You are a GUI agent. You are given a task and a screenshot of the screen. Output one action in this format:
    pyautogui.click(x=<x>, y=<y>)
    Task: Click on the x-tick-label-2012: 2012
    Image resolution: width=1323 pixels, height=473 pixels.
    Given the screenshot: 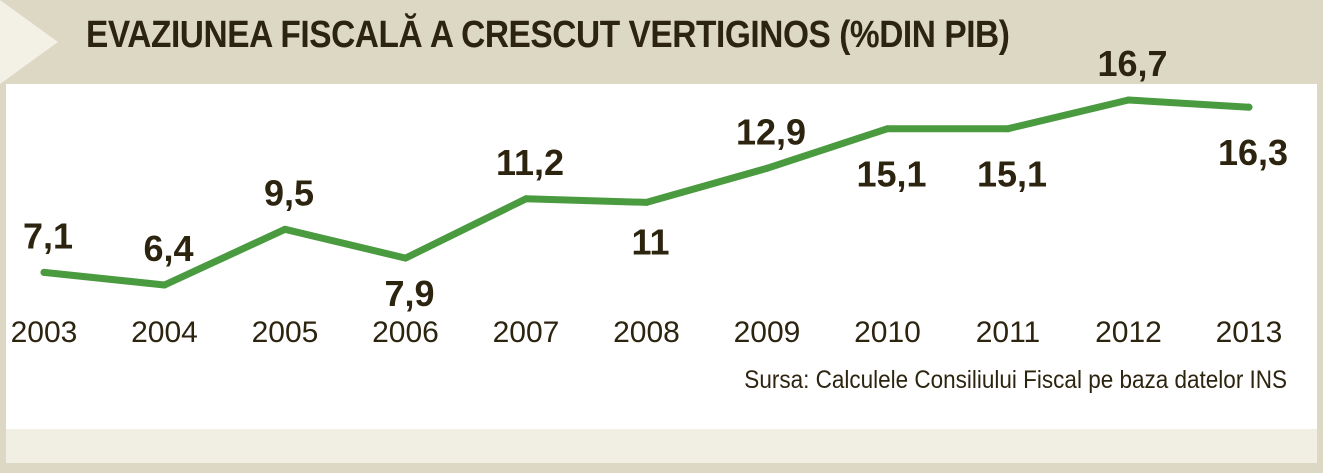 What is the action you would take?
    pyautogui.click(x=1128, y=332)
    